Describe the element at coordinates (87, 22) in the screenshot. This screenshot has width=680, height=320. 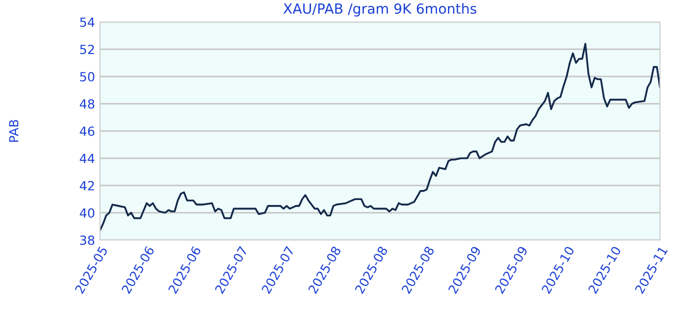
I see `y-tick-label: 54` at that location.